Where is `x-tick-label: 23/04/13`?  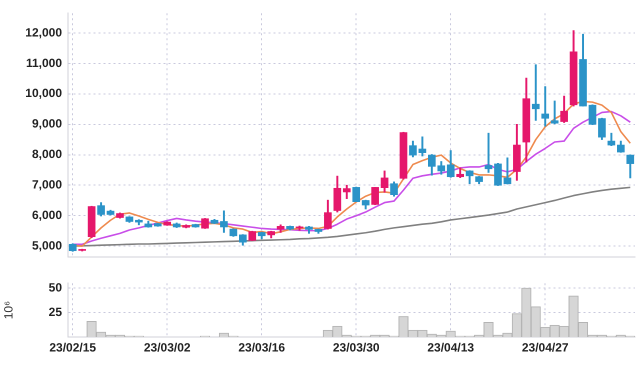
x-tick-label: 23/04/13 is located at coordinates (450, 347).